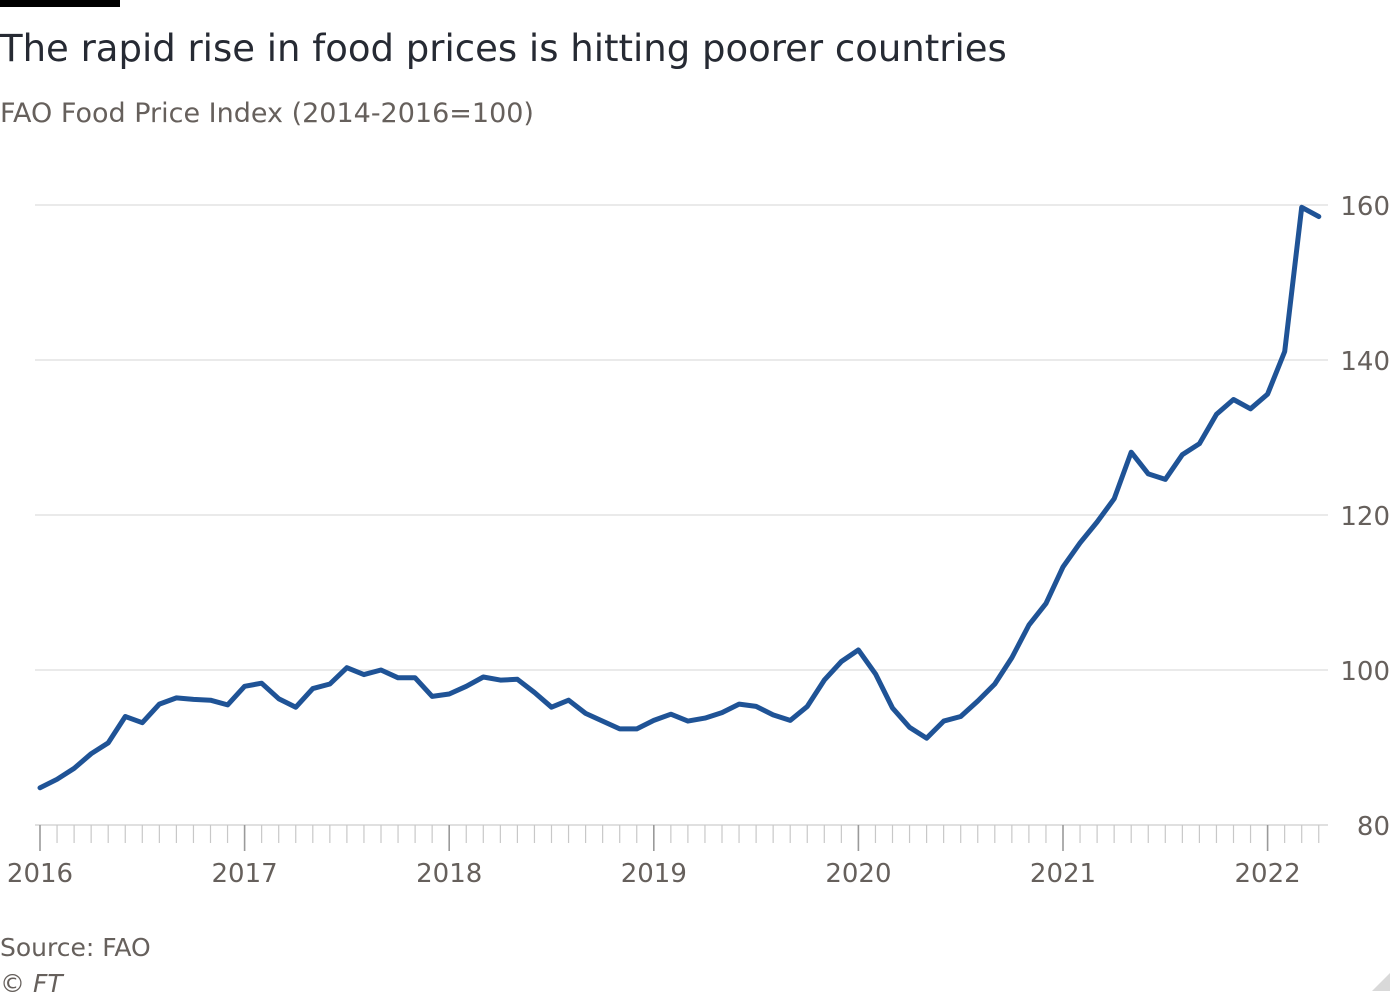  What do you see at coordinates (40, 874) in the screenshot?
I see `x-tick-label: 2016` at bounding box center [40, 874].